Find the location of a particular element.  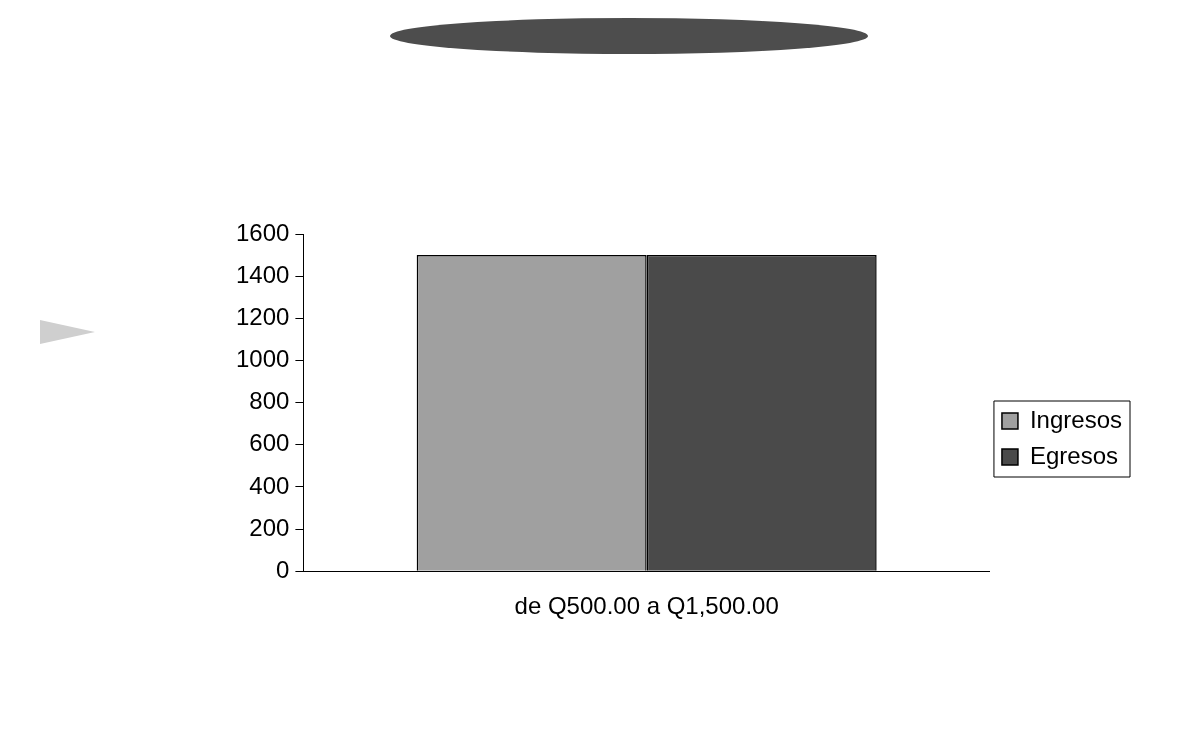

y-tick-label: 1200 is located at coordinates (263, 316).